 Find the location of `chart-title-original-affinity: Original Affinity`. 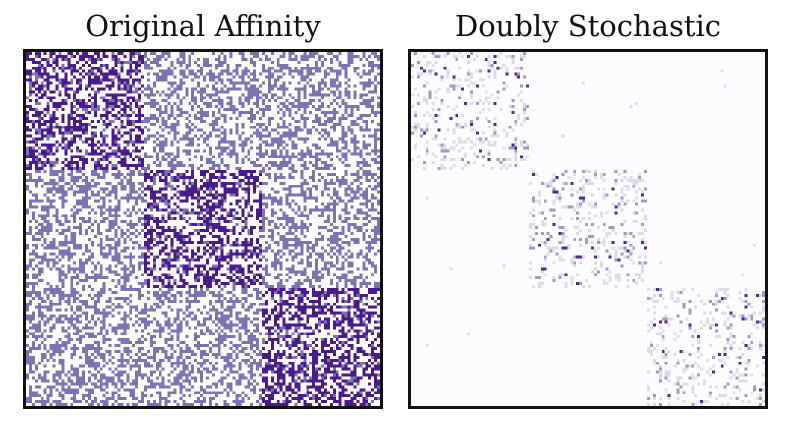

chart-title-original-affinity: Original Affinity is located at coordinates (203, 26).